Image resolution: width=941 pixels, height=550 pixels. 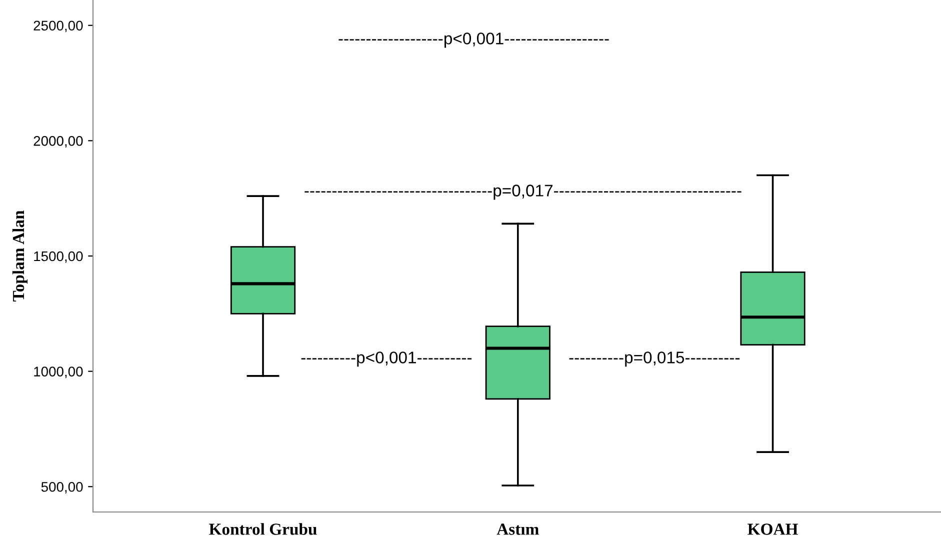 What do you see at coordinates (58, 142) in the screenshot?
I see `y-tick-label: 2000,00` at bounding box center [58, 142].